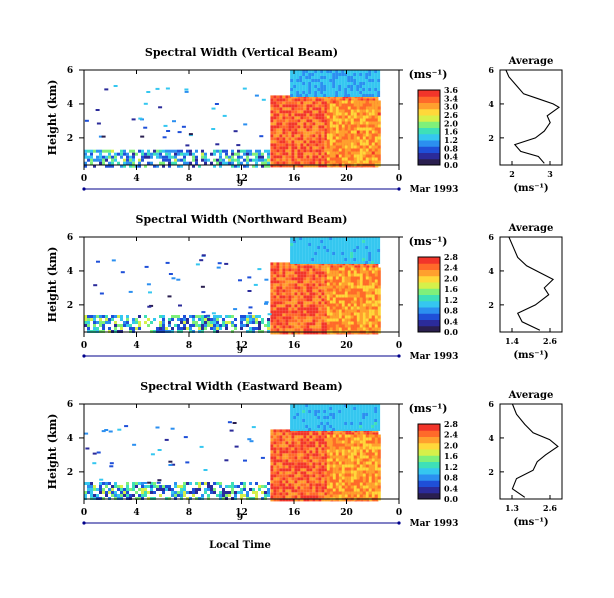  What do you see at coordinates (451, 300) in the screenshot?
I see `colorbar-tick-label: 1.2` at bounding box center [451, 300].